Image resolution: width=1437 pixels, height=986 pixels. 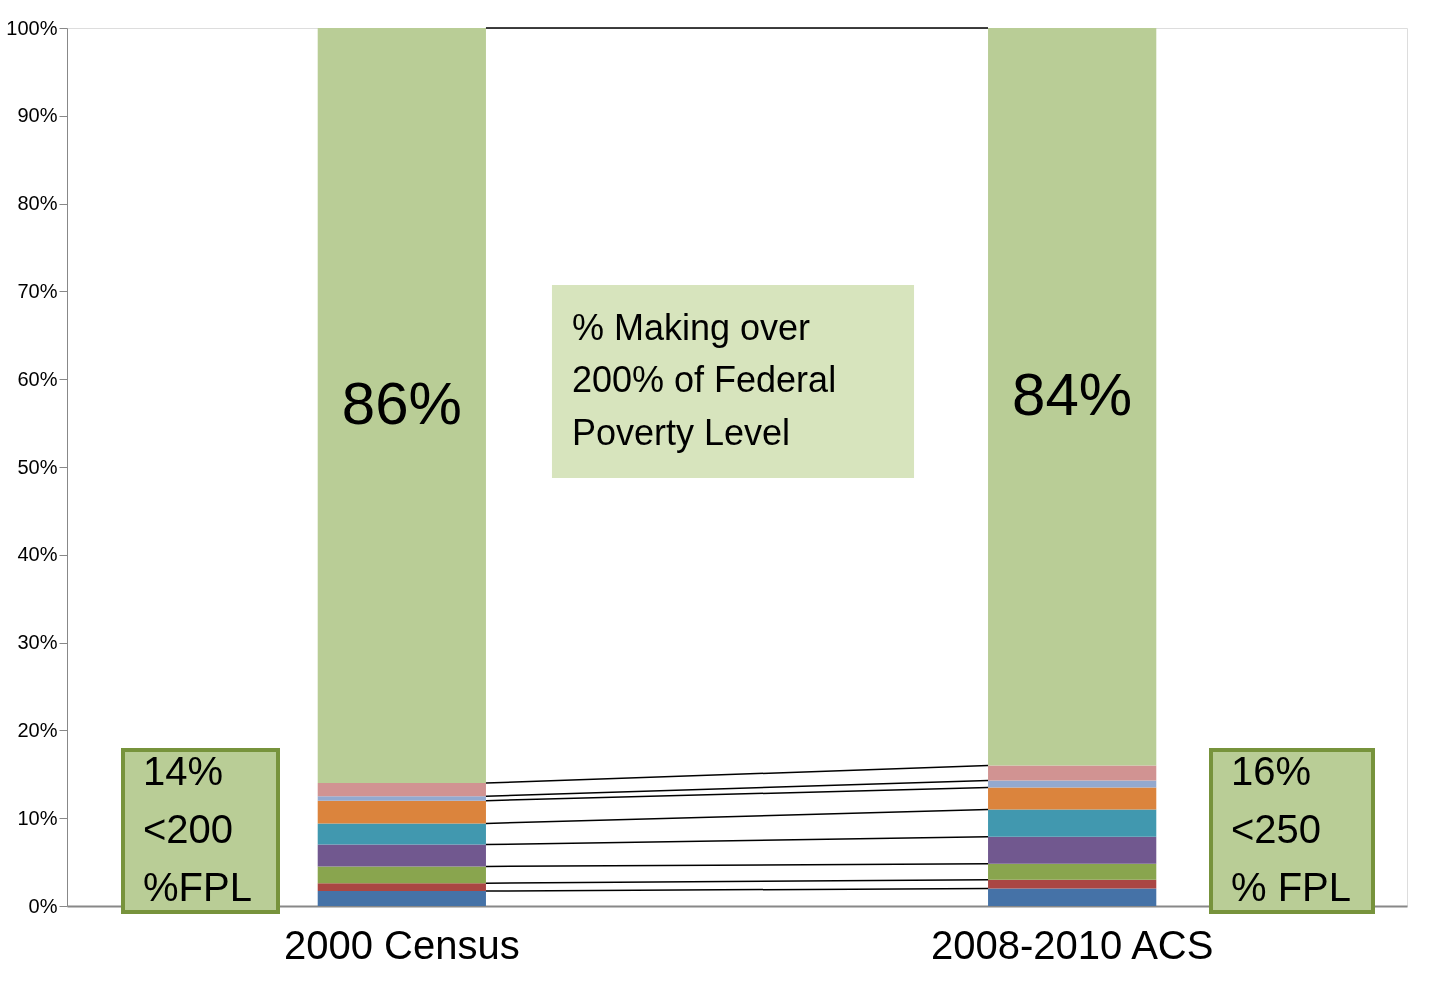 What do you see at coordinates (704, 380) in the screenshot?
I see `annotation: % Making over 200% of Federal Poverty Level` at bounding box center [704, 380].